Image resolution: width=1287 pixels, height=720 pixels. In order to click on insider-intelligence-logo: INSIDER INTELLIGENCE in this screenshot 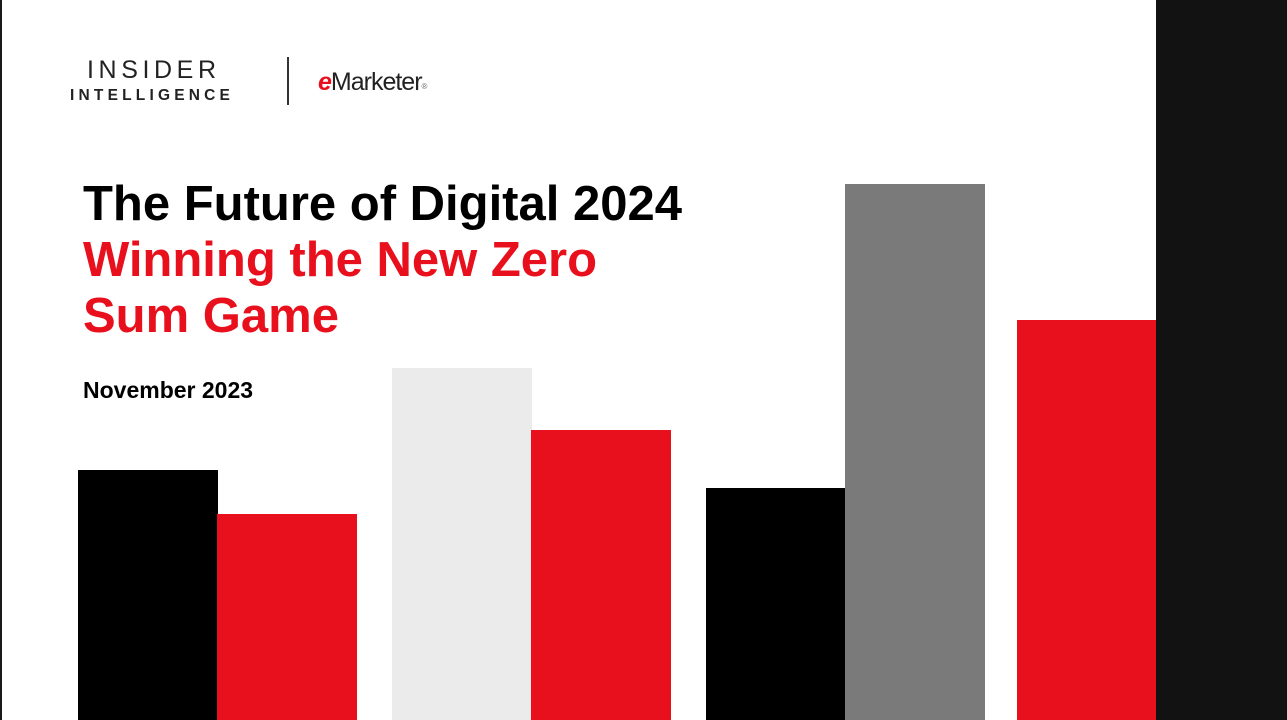, I will do `click(165, 81)`.